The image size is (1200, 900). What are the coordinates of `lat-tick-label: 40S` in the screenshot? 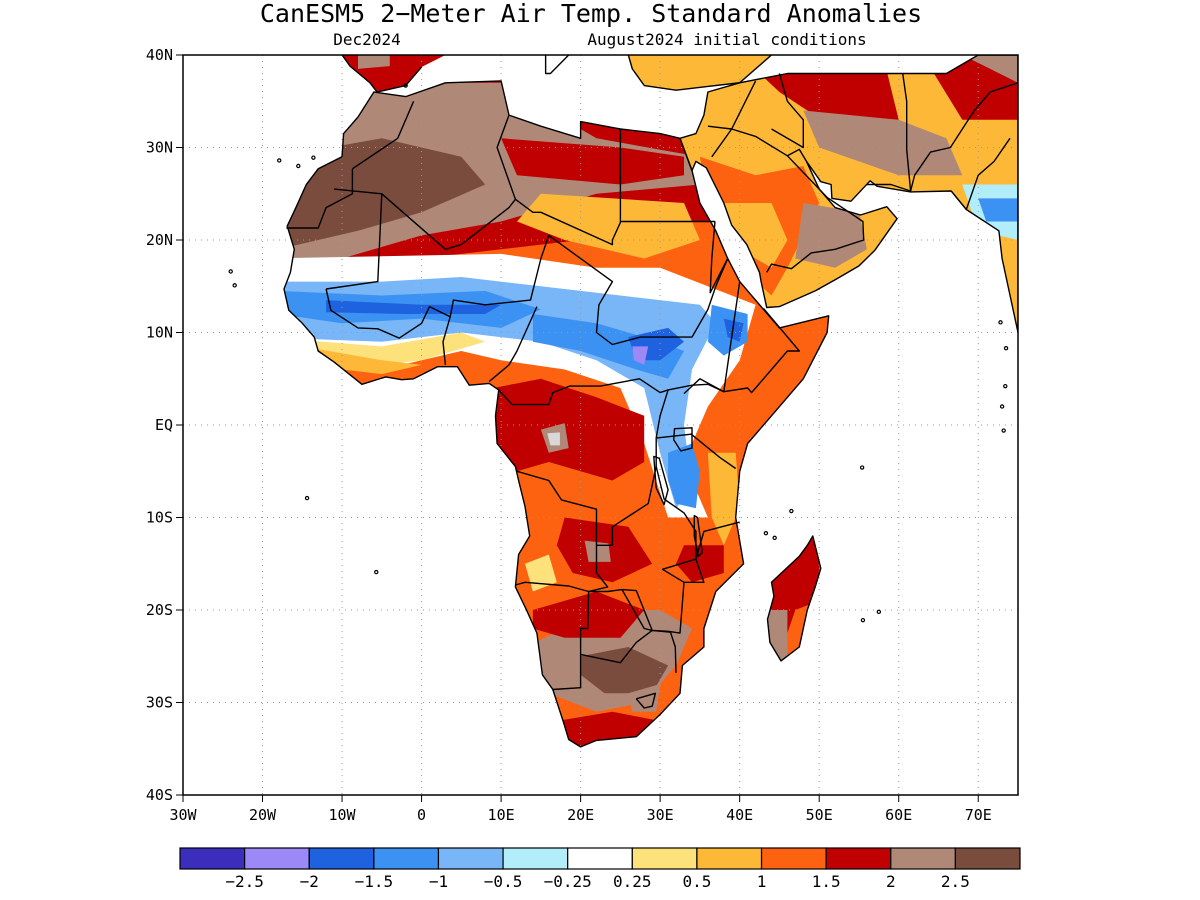 It's located at (159, 795).